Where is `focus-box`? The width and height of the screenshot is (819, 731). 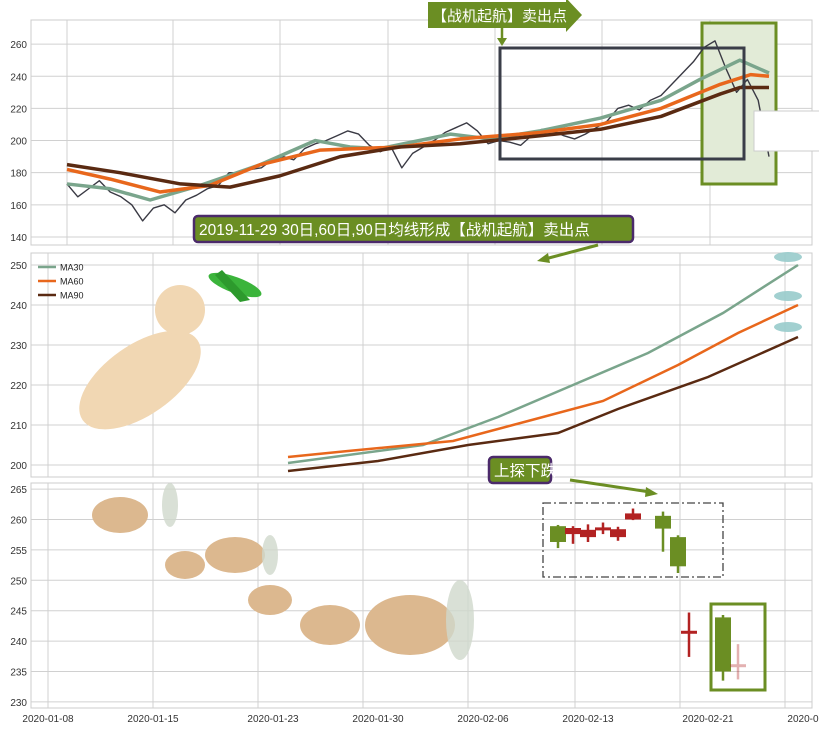 focus-box is located at coordinates (622, 103).